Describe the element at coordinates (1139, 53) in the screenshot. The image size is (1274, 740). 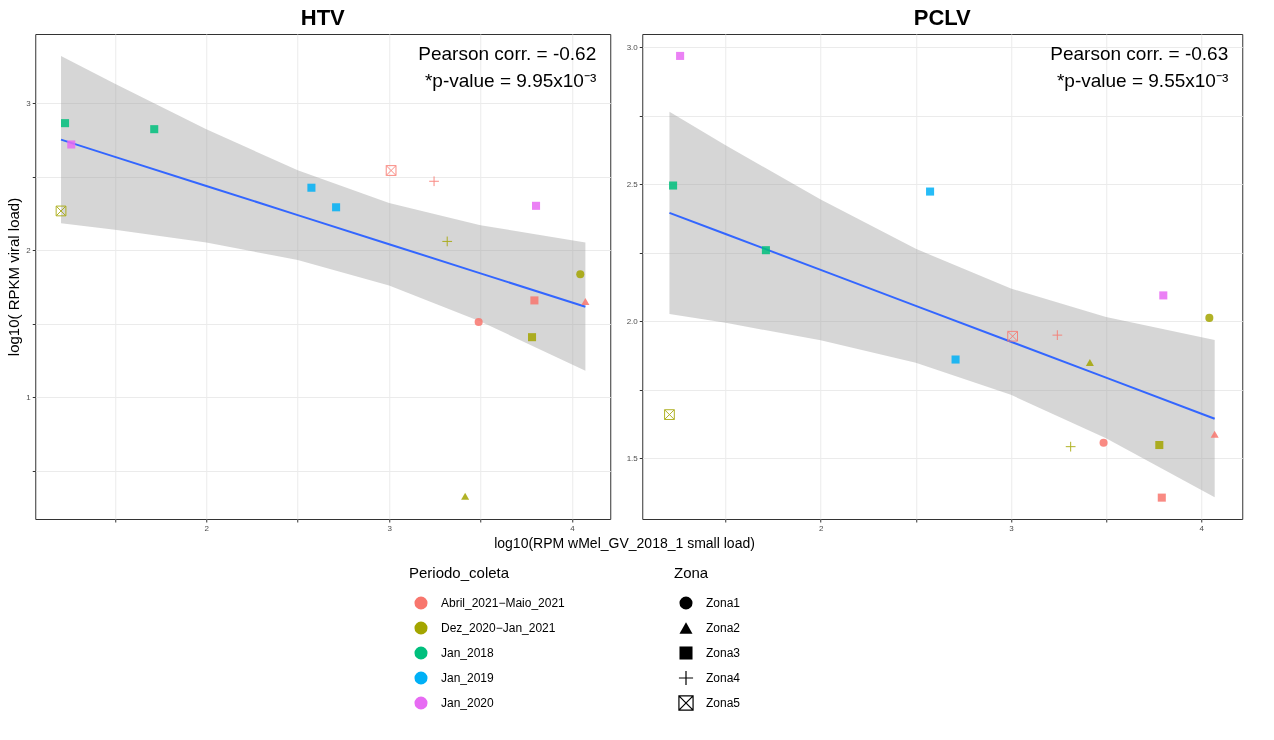
I see `annotation: Pearson corr. = -0.63` at that location.